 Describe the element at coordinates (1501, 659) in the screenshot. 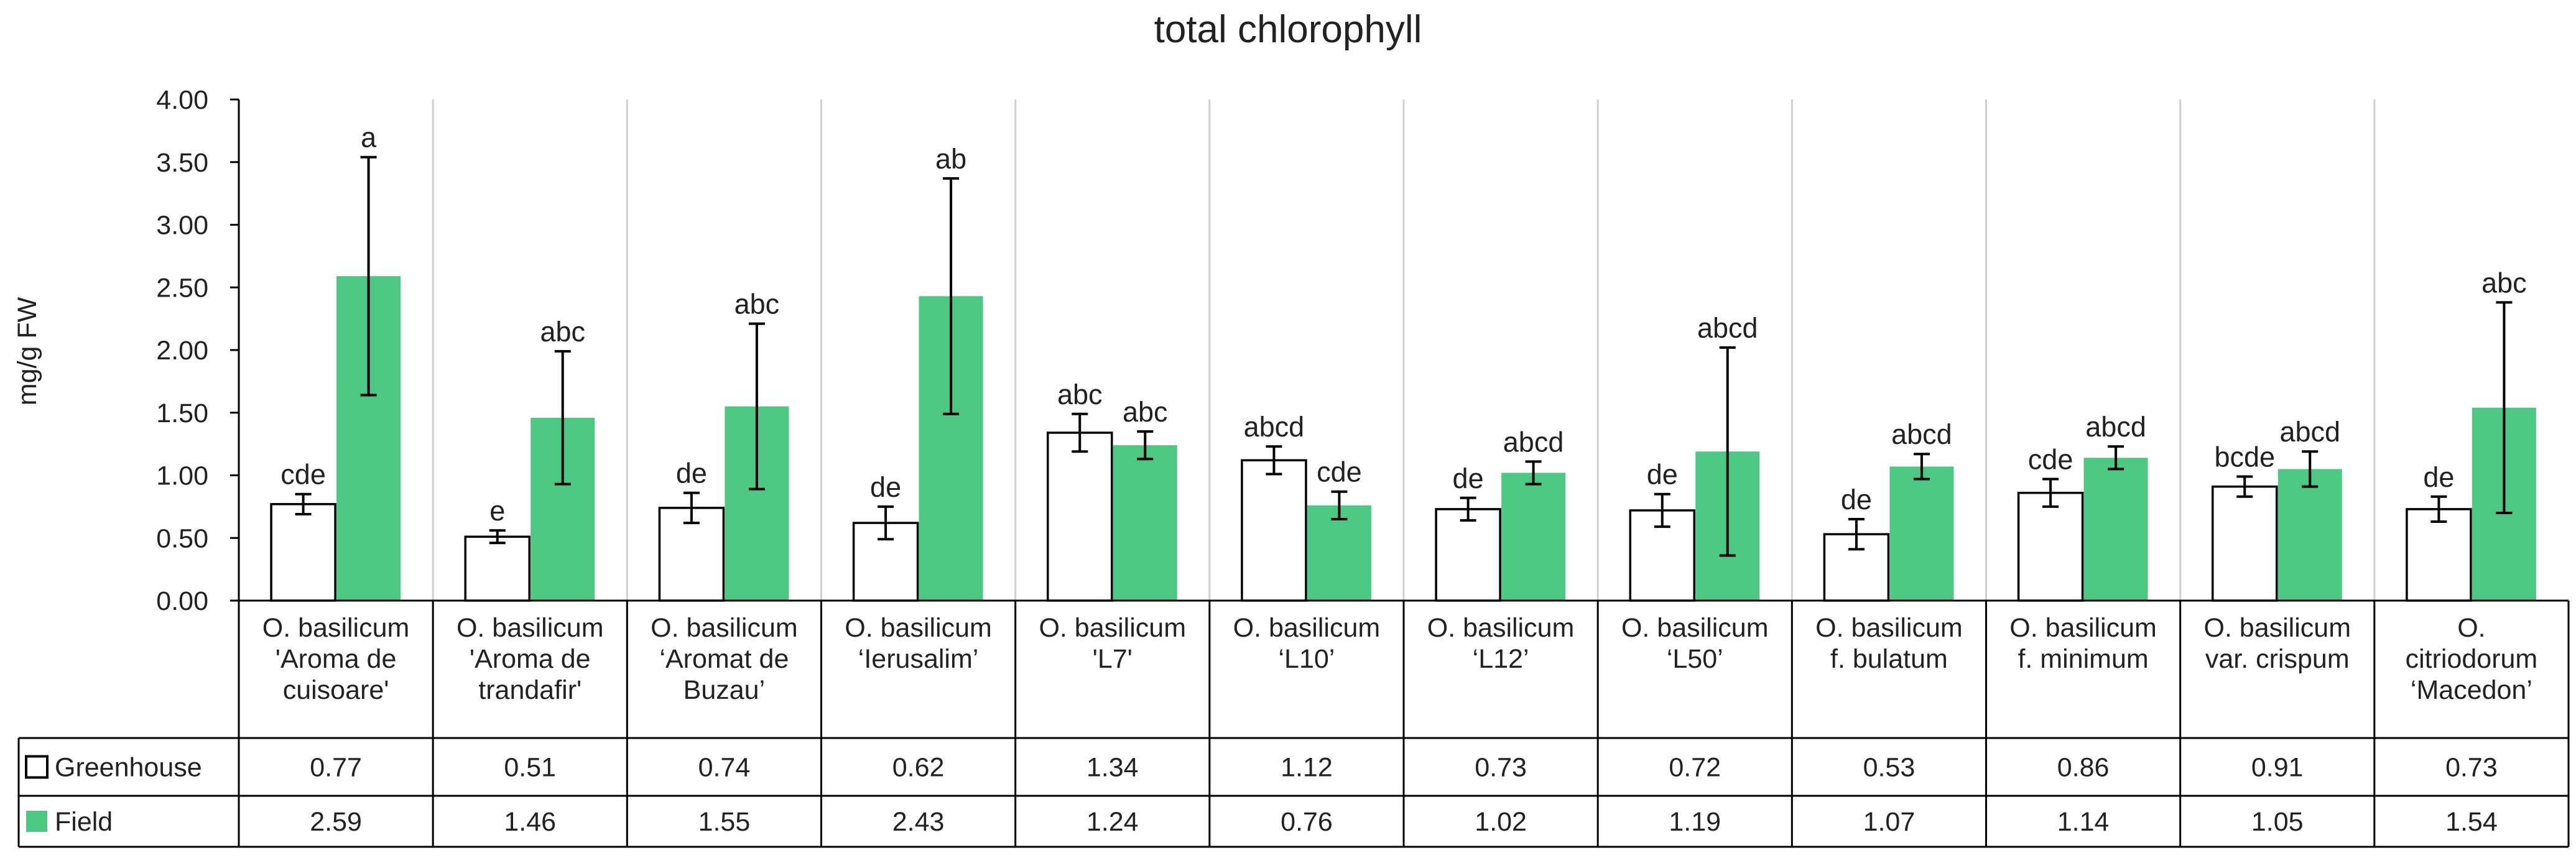

I see `category-label: ‘L12’` at that location.